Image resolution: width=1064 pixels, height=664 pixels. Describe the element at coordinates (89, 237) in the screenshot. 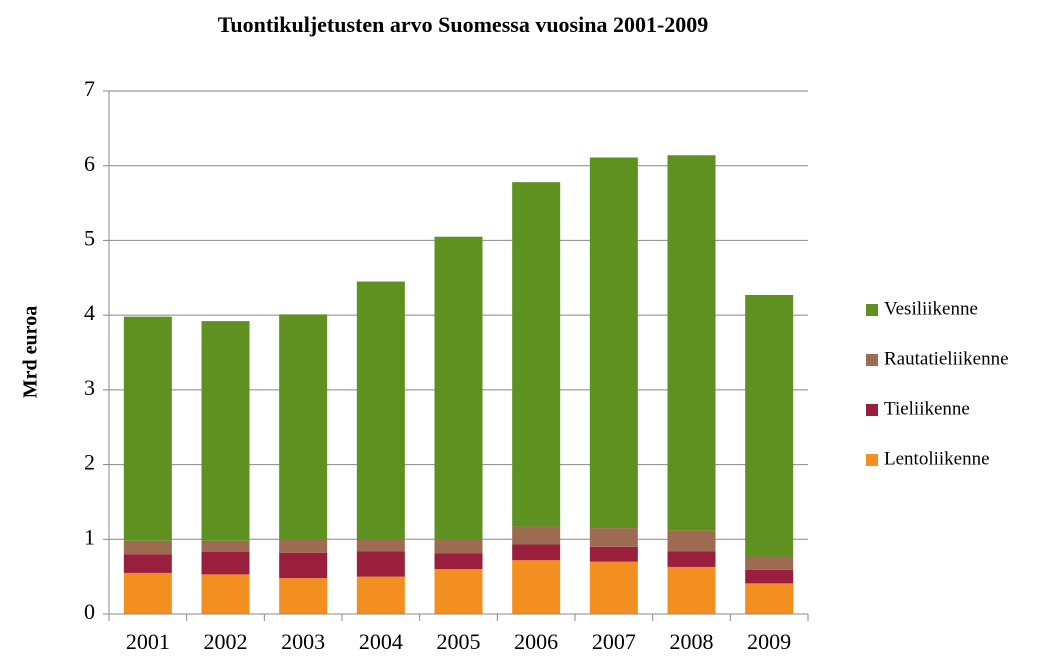

I see `y-tick-label: 5` at that location.